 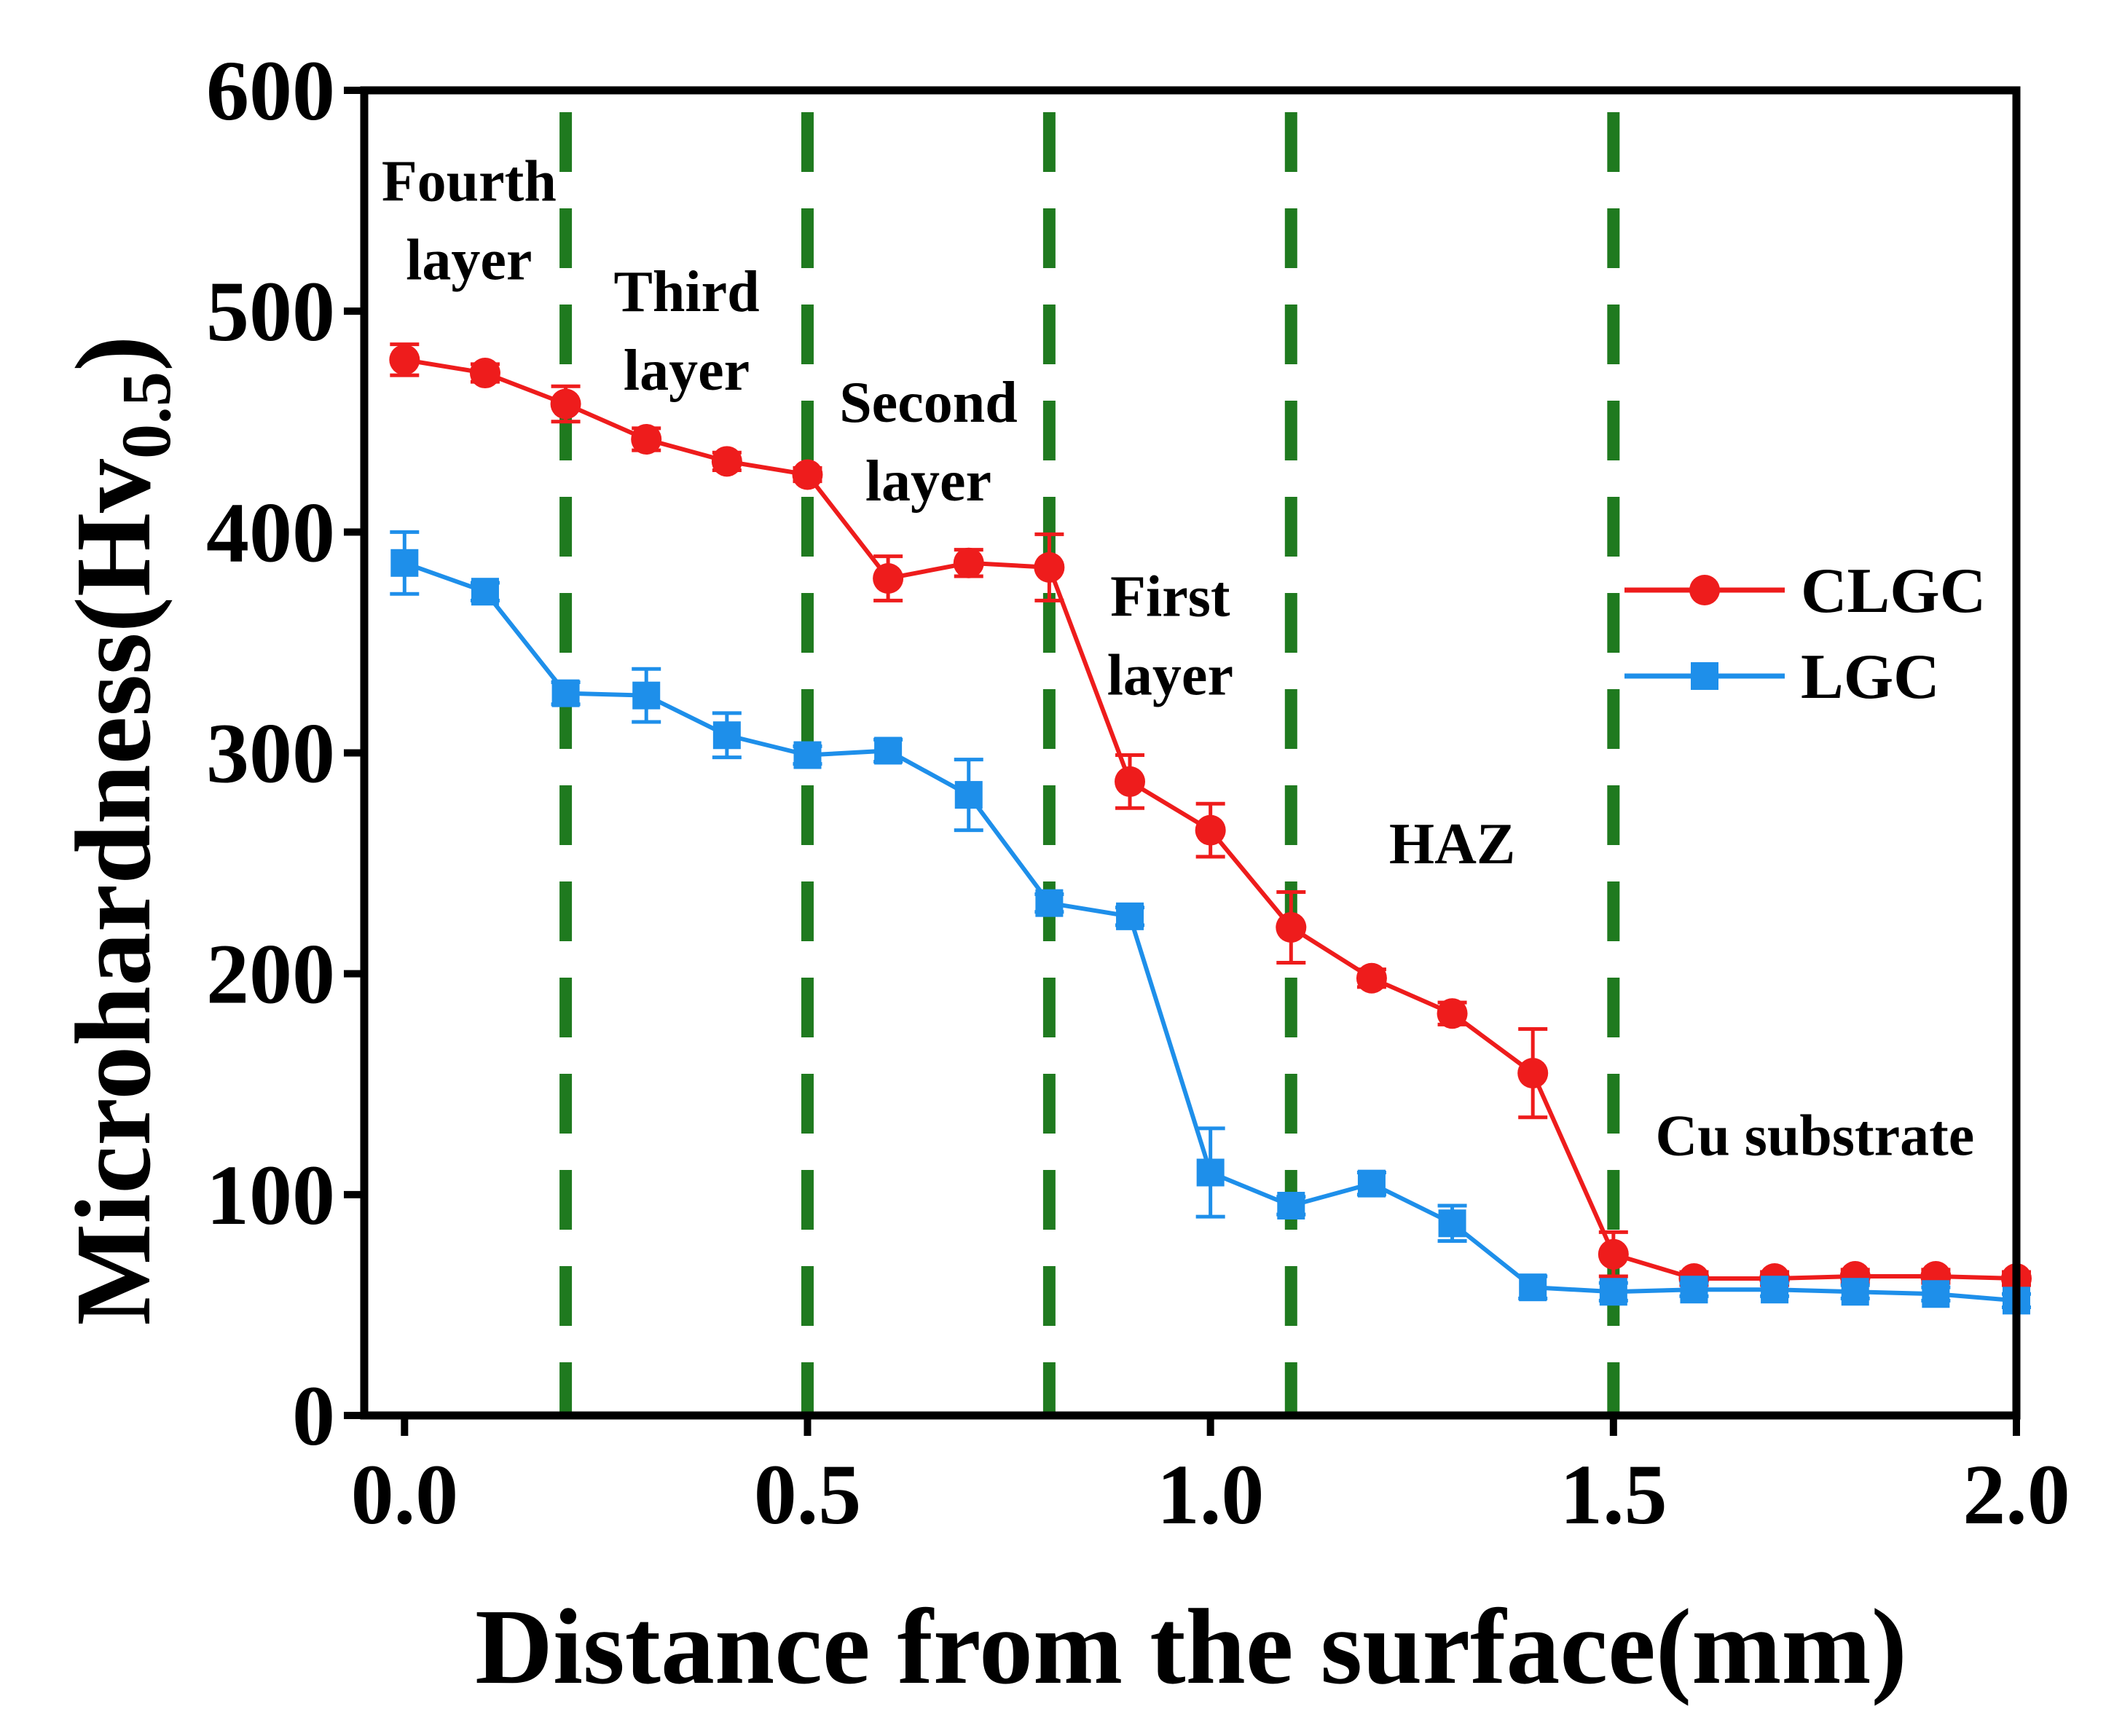 I want to click on legend-label: CLGC, so click(x=1893, y=591).